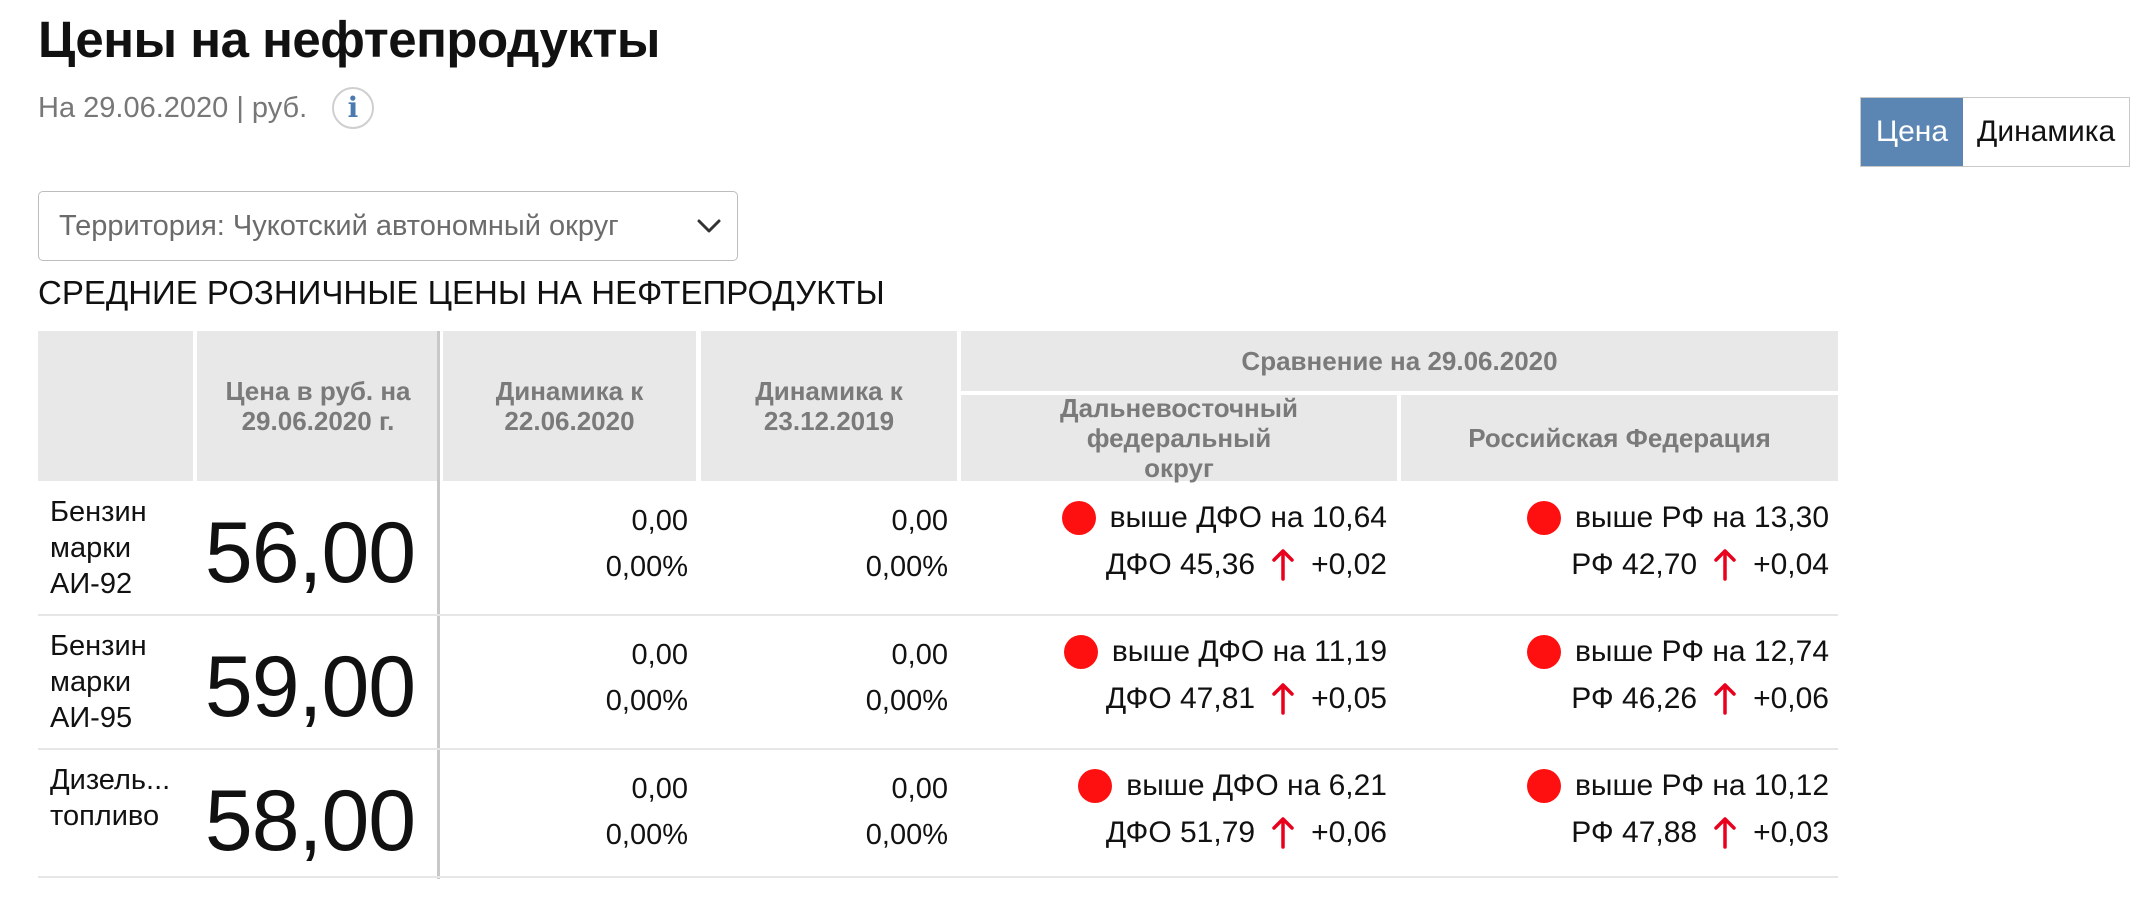 This screenshot has width=2132, height=904. Describe the element at coordinates (1180, 564) in the screenshot. I see `dfo-price-text: ДФО 45,36` at that location.